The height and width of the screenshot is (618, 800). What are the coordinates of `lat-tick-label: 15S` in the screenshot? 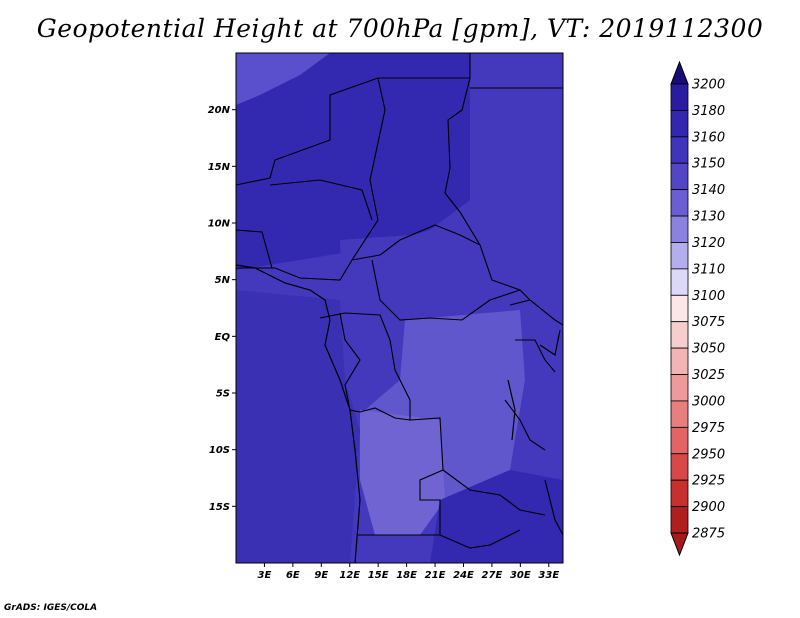 It's located at (219, 507).